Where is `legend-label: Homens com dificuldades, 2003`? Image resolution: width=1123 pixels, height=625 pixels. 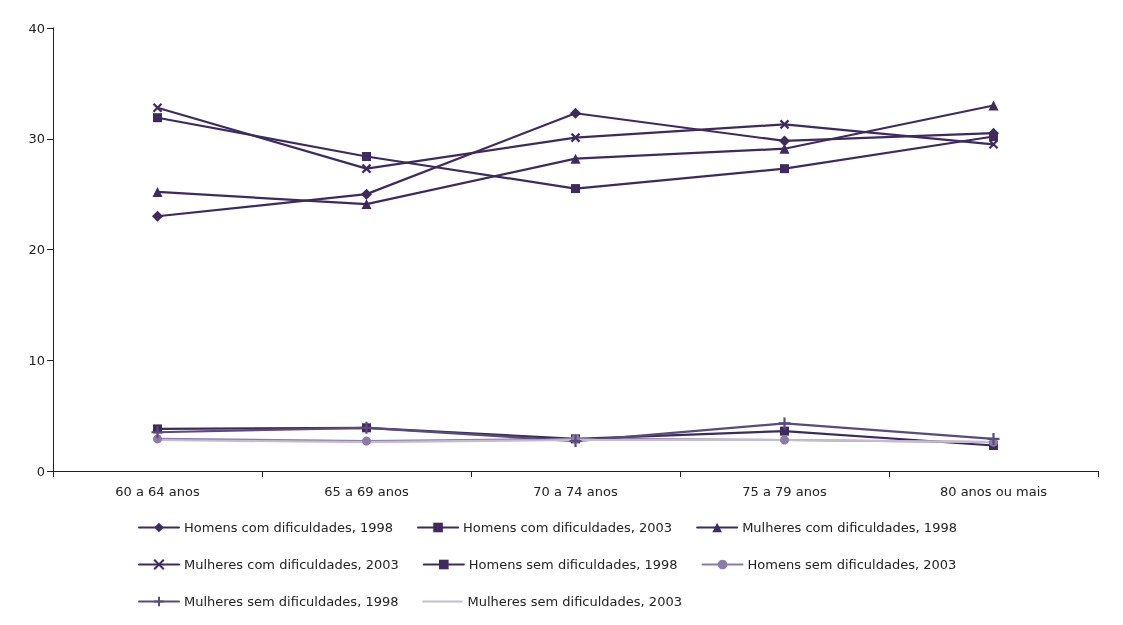 legend-label: Homens com dificuldades, 2003 is located at coordinates (568, 527).